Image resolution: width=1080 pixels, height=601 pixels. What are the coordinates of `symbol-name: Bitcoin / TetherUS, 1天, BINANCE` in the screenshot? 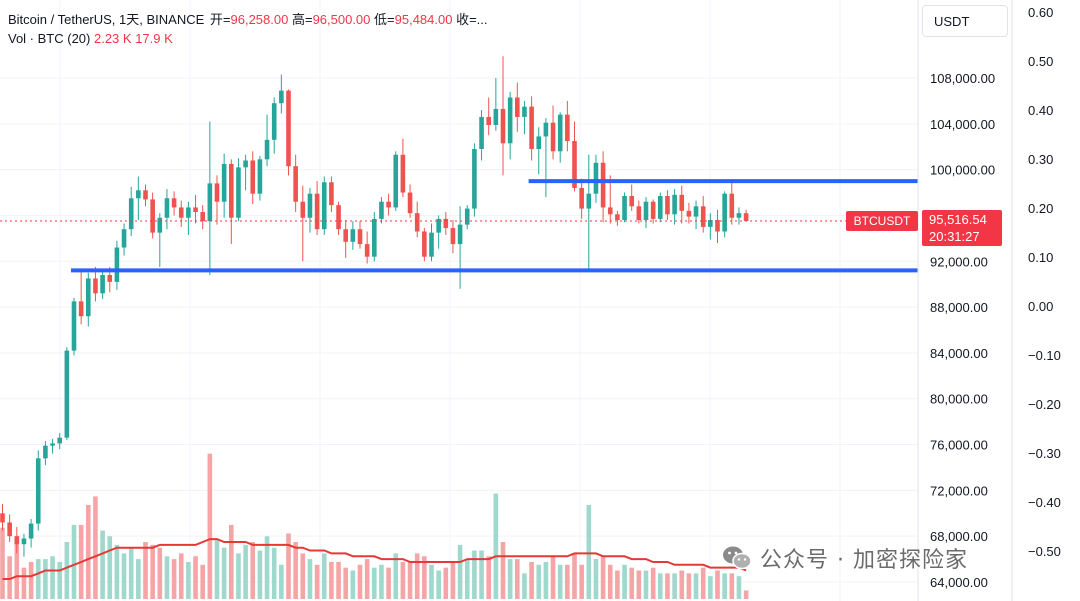 It's located at (106, 19).